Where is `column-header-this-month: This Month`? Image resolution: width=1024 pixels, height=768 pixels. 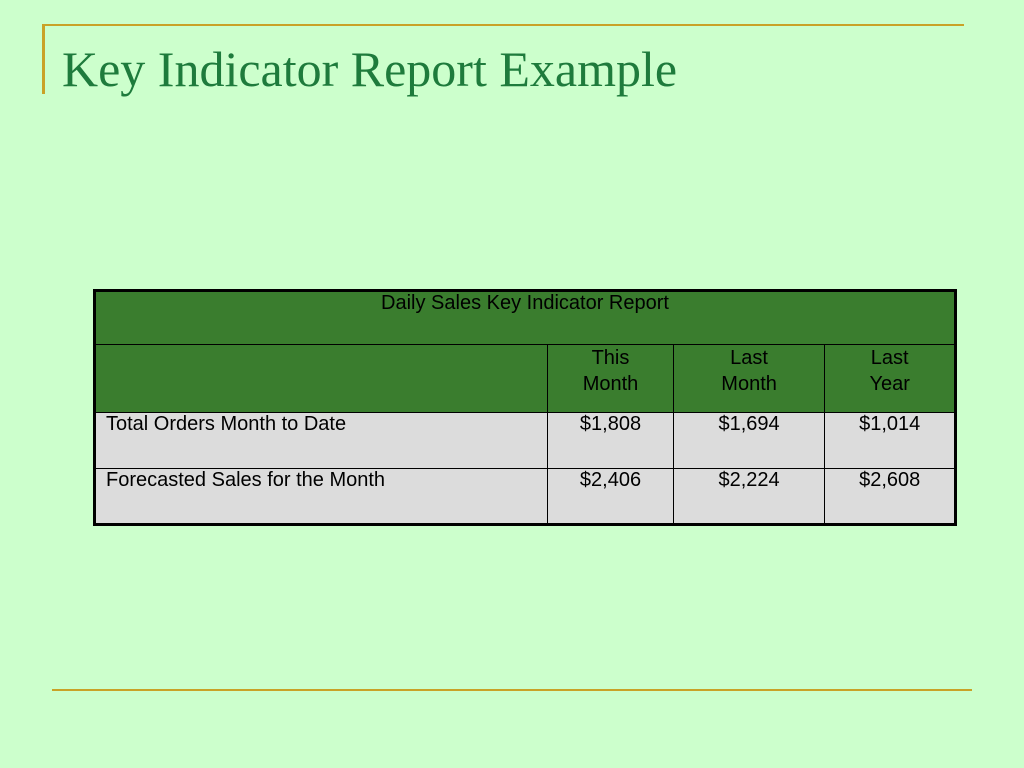
column-header-this-month: This Month is located at coordinates (610, 378).